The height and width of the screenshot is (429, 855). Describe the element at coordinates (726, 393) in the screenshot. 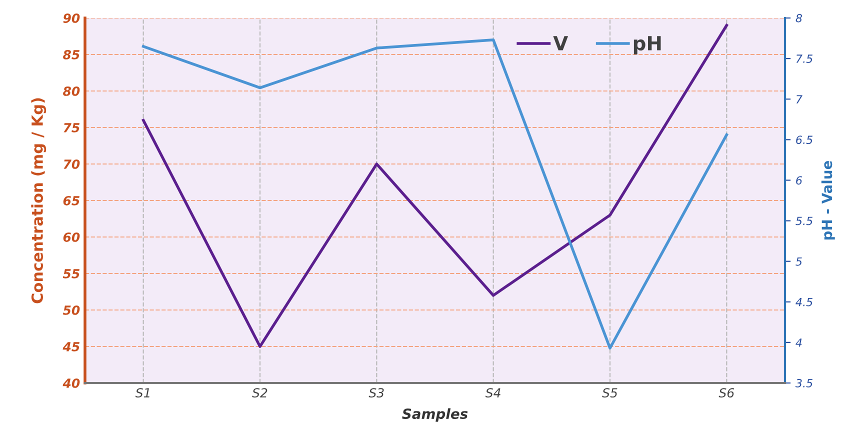

I see `x-tick-label: S6` at that location.